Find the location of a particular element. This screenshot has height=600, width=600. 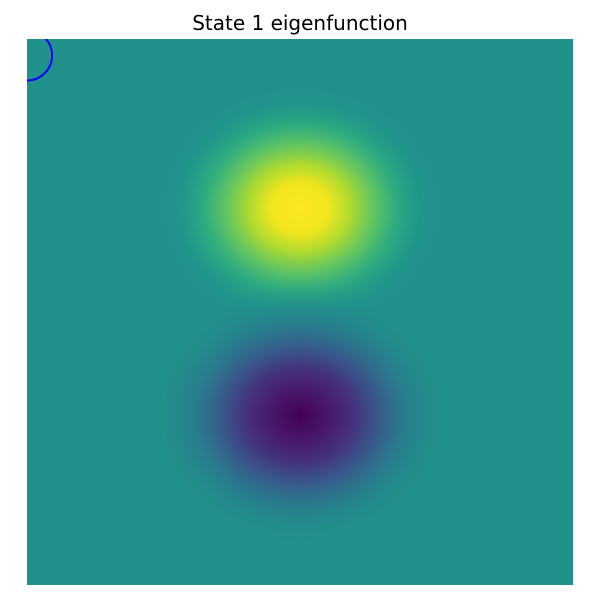

chart-title: State 1 eigenfunction is located at coordinates (300, 23).